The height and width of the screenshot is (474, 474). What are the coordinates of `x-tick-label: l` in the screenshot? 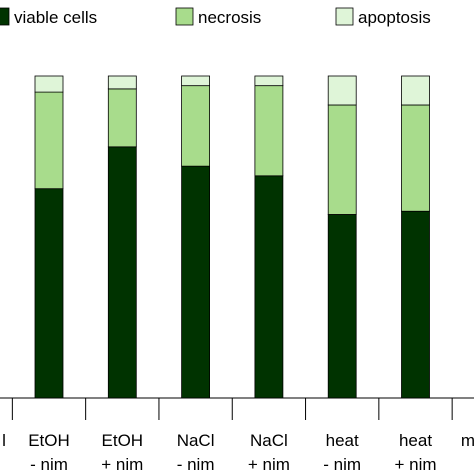 It's located at (4, 440).